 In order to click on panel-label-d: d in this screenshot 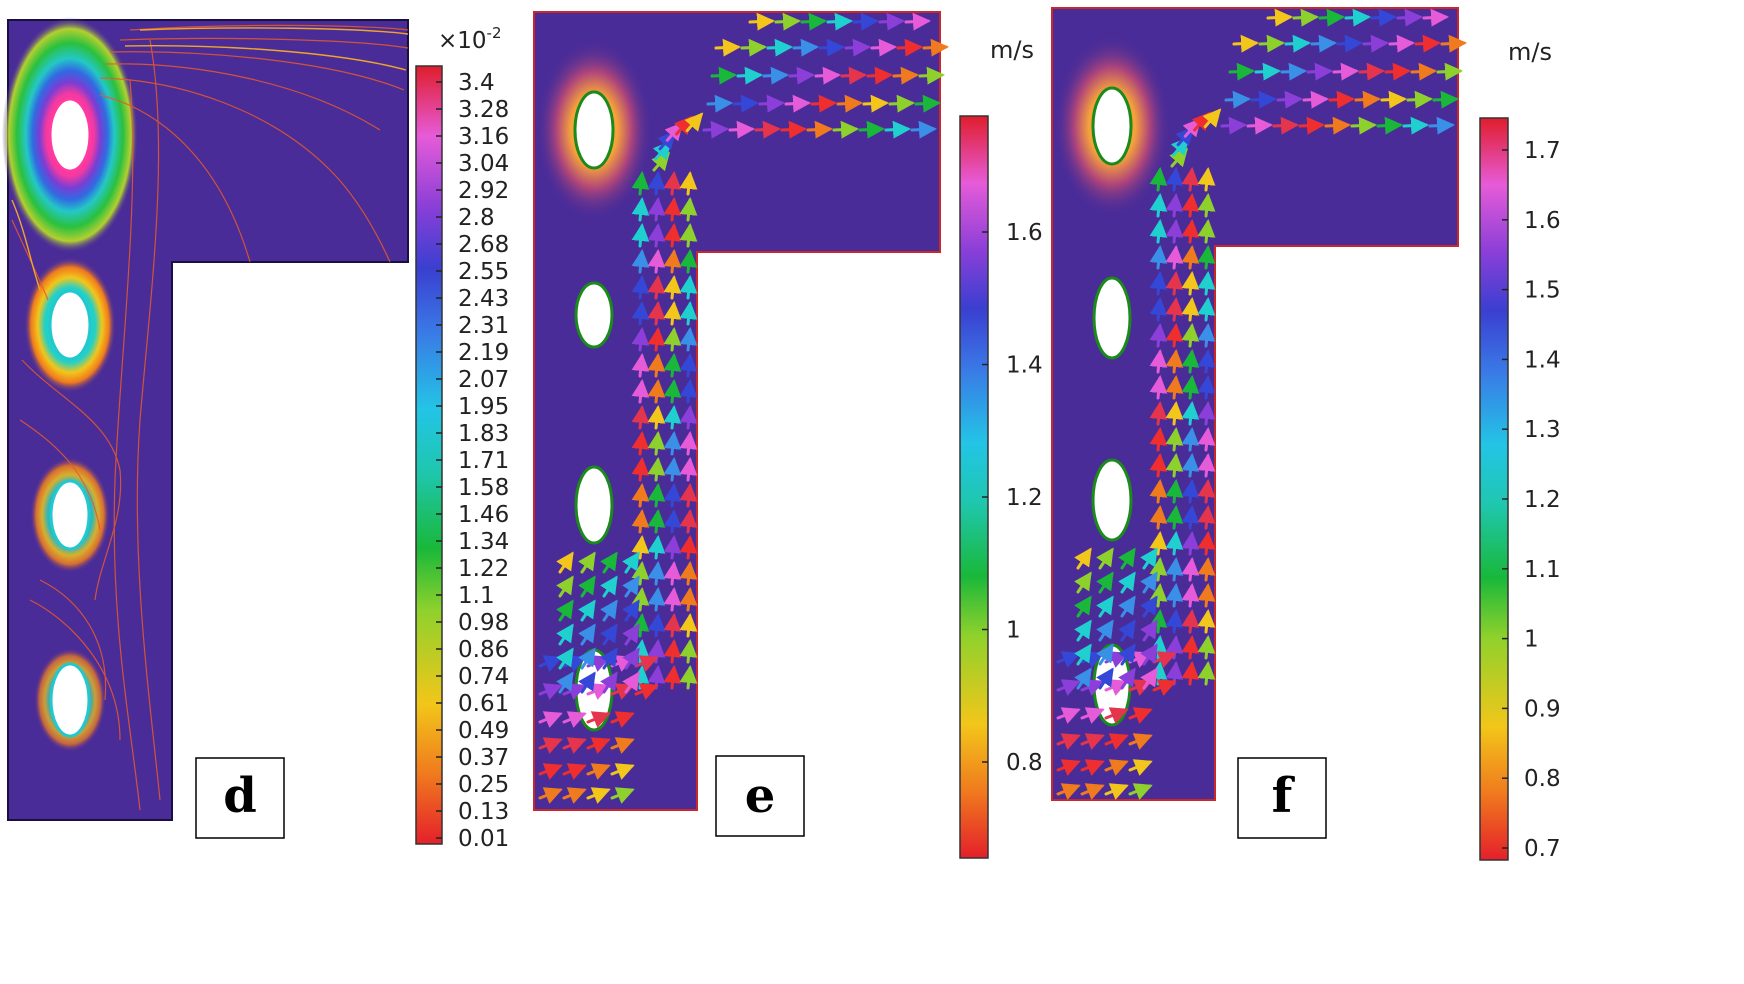, I will do `click(240, 796)`.